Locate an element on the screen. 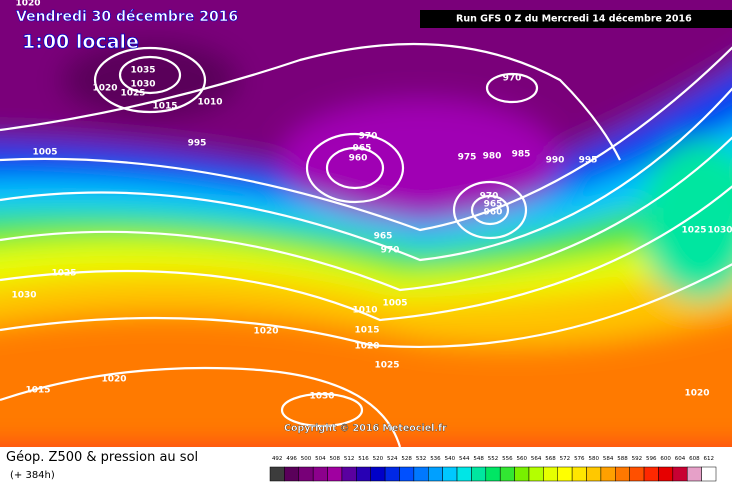 The image size is (732, 488). scale-label: 504 is located at coordinates (320, 459).